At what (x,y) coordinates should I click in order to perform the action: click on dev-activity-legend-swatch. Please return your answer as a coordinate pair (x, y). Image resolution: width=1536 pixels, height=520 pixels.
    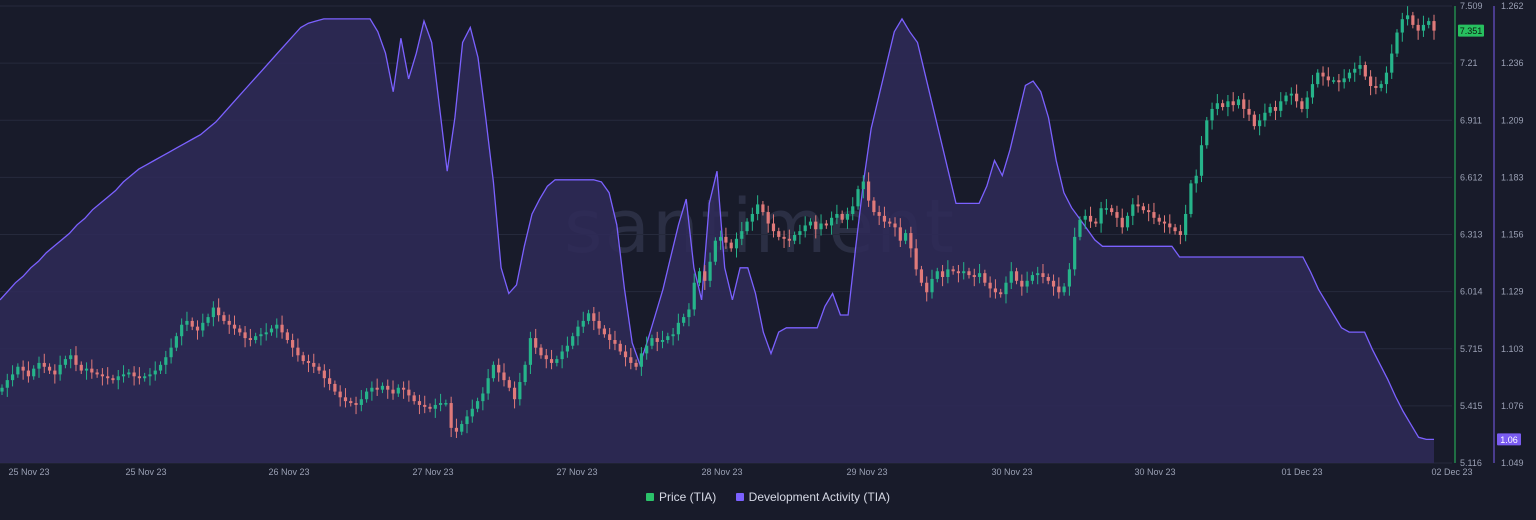
    Looking at the image, I should click on (739, 497).